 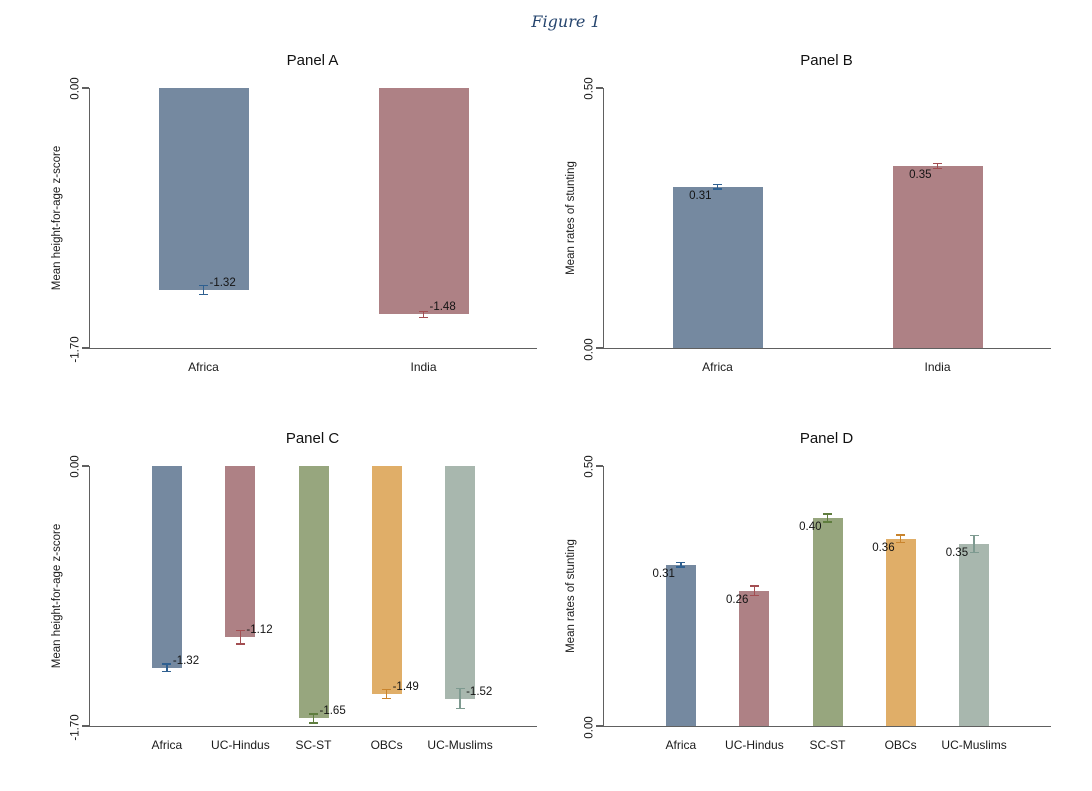 What do you see at coordinates (826, 438) in the screenshot?
I see `panel-title: Panel D` at bounding box center [826, 438].